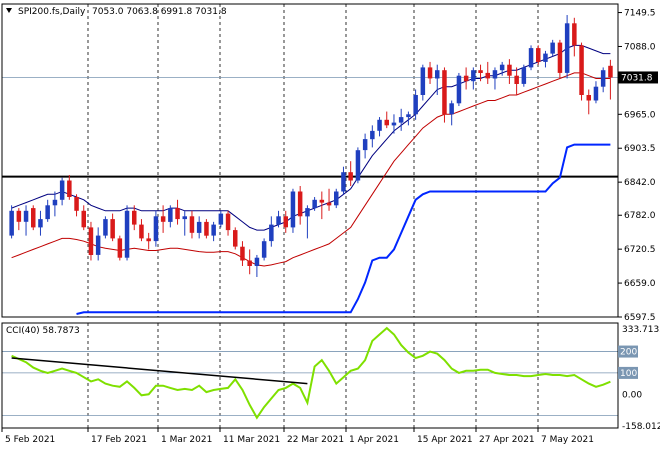 This screenshot has width=660, height=450. I want to click on x-tick-label: 27 Apr 2021, so click(507, 440).